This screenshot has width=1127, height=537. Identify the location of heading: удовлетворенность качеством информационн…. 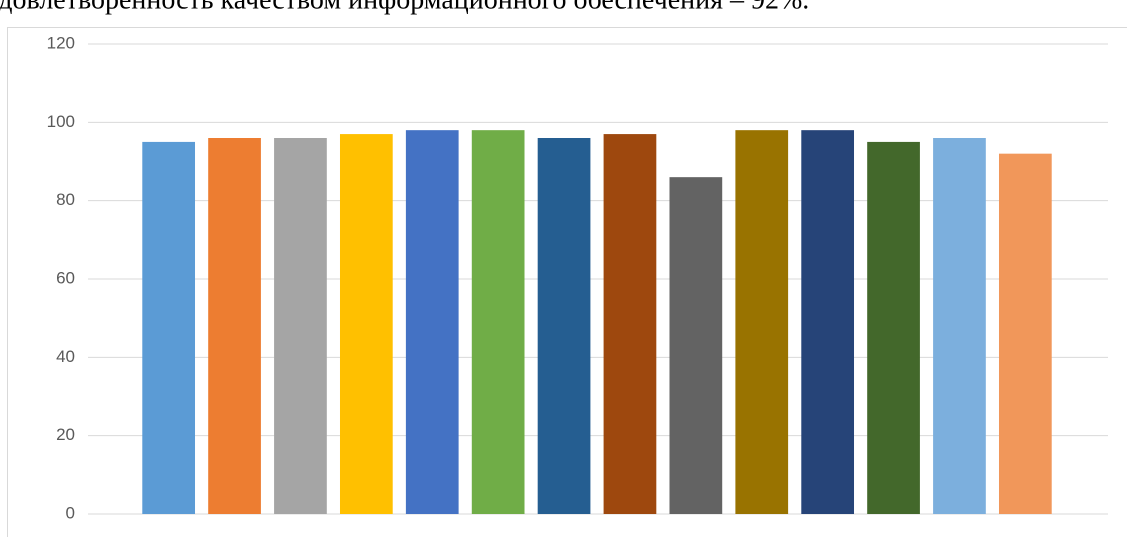
(404, 7).